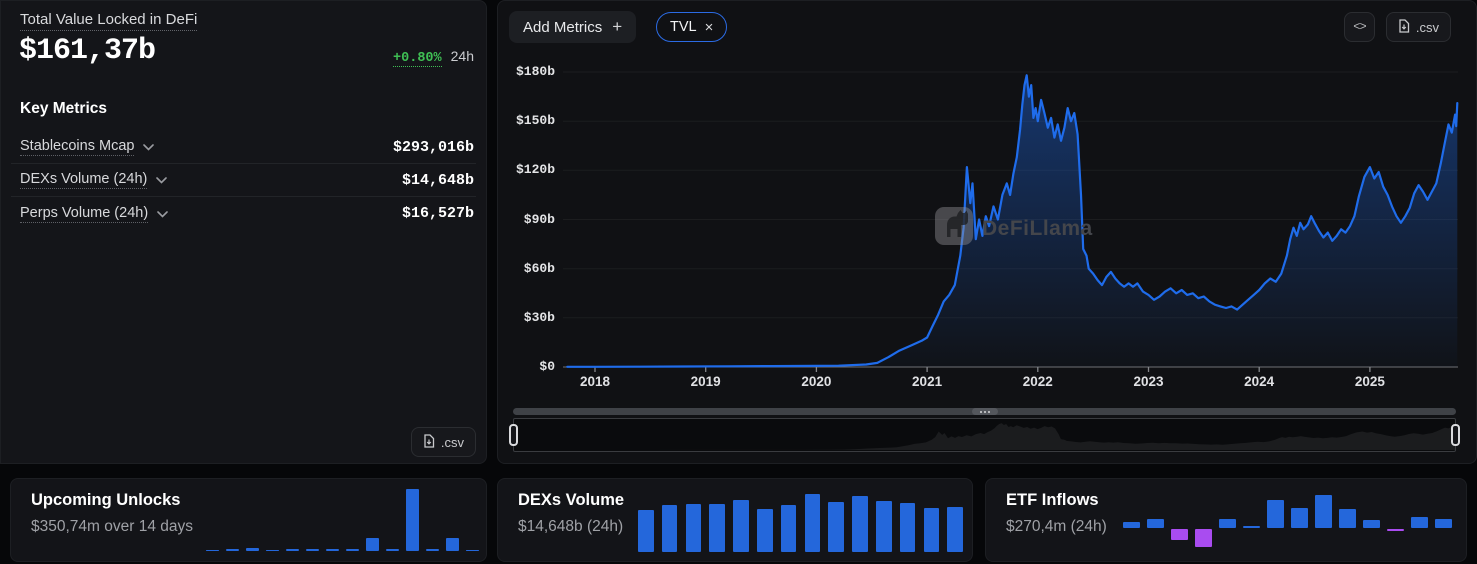 This screenshot has width=1477, height=564. Describe the element at coordinates (709, 27) in the screenshot. I see `close-icon: ×` at that location.